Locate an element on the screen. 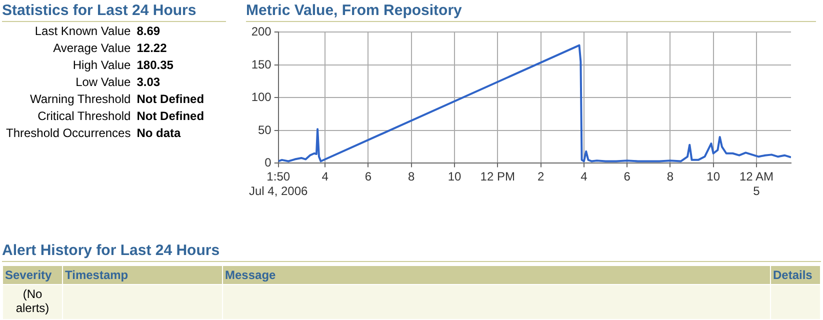 The width and height of the screenshot is (823, 320). text: Timestamp is located at coordinates (142, 275).